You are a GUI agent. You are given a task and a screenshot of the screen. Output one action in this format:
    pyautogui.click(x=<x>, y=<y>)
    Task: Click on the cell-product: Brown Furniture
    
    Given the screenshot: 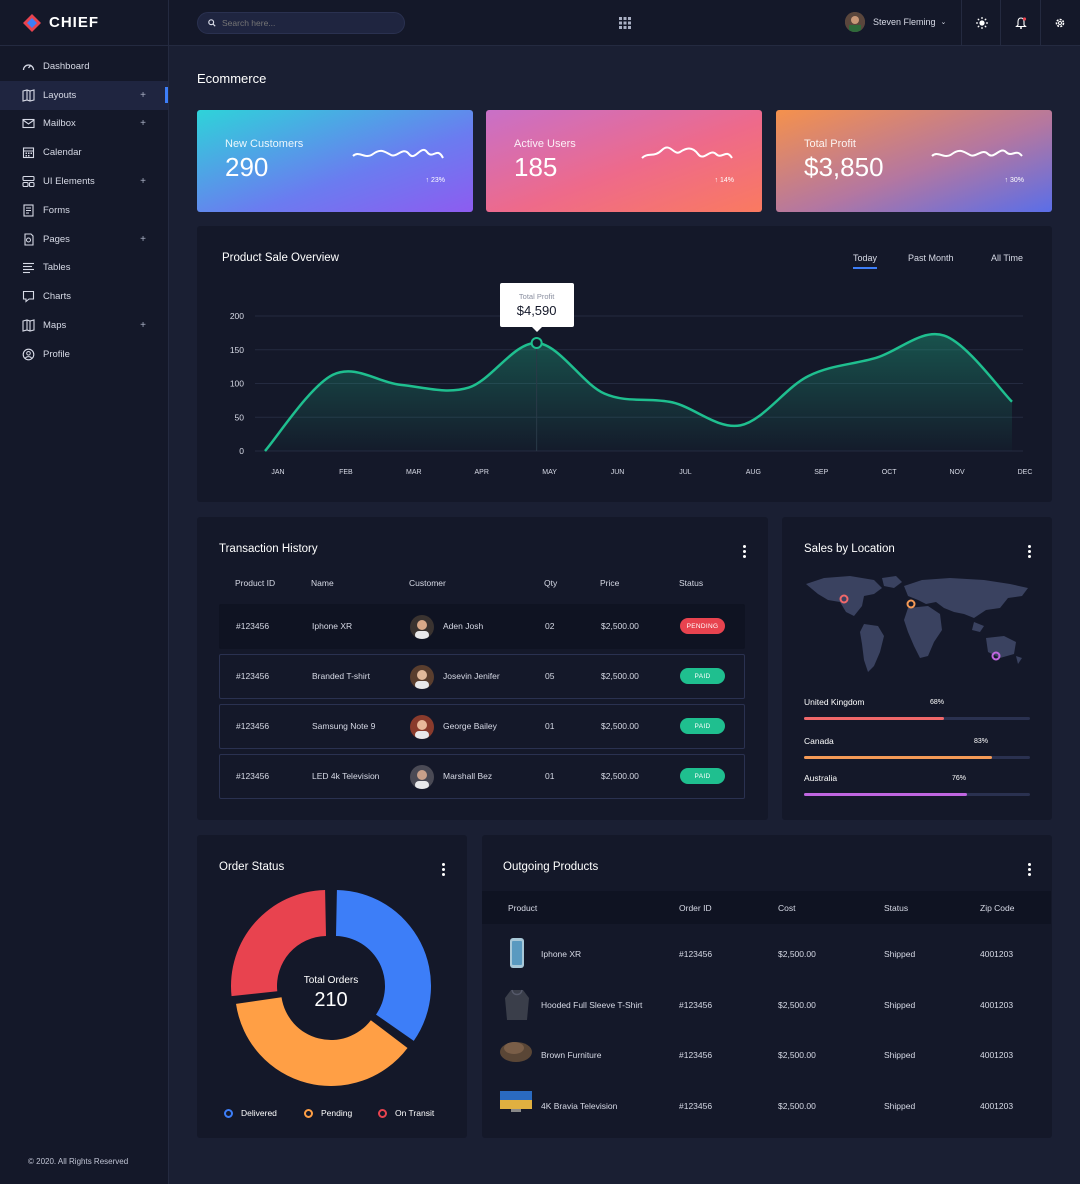 What is the action you would take?
    pyautogui.click(x=571, y=1055)
    